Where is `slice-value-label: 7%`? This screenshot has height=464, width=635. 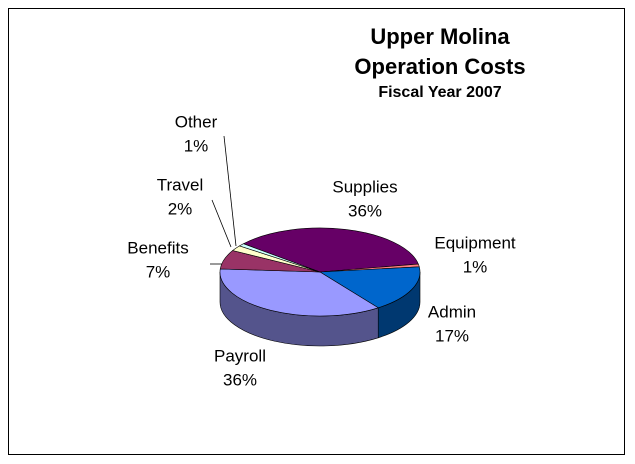
slice-value-label: 7% is located at coordinates (158, 271).